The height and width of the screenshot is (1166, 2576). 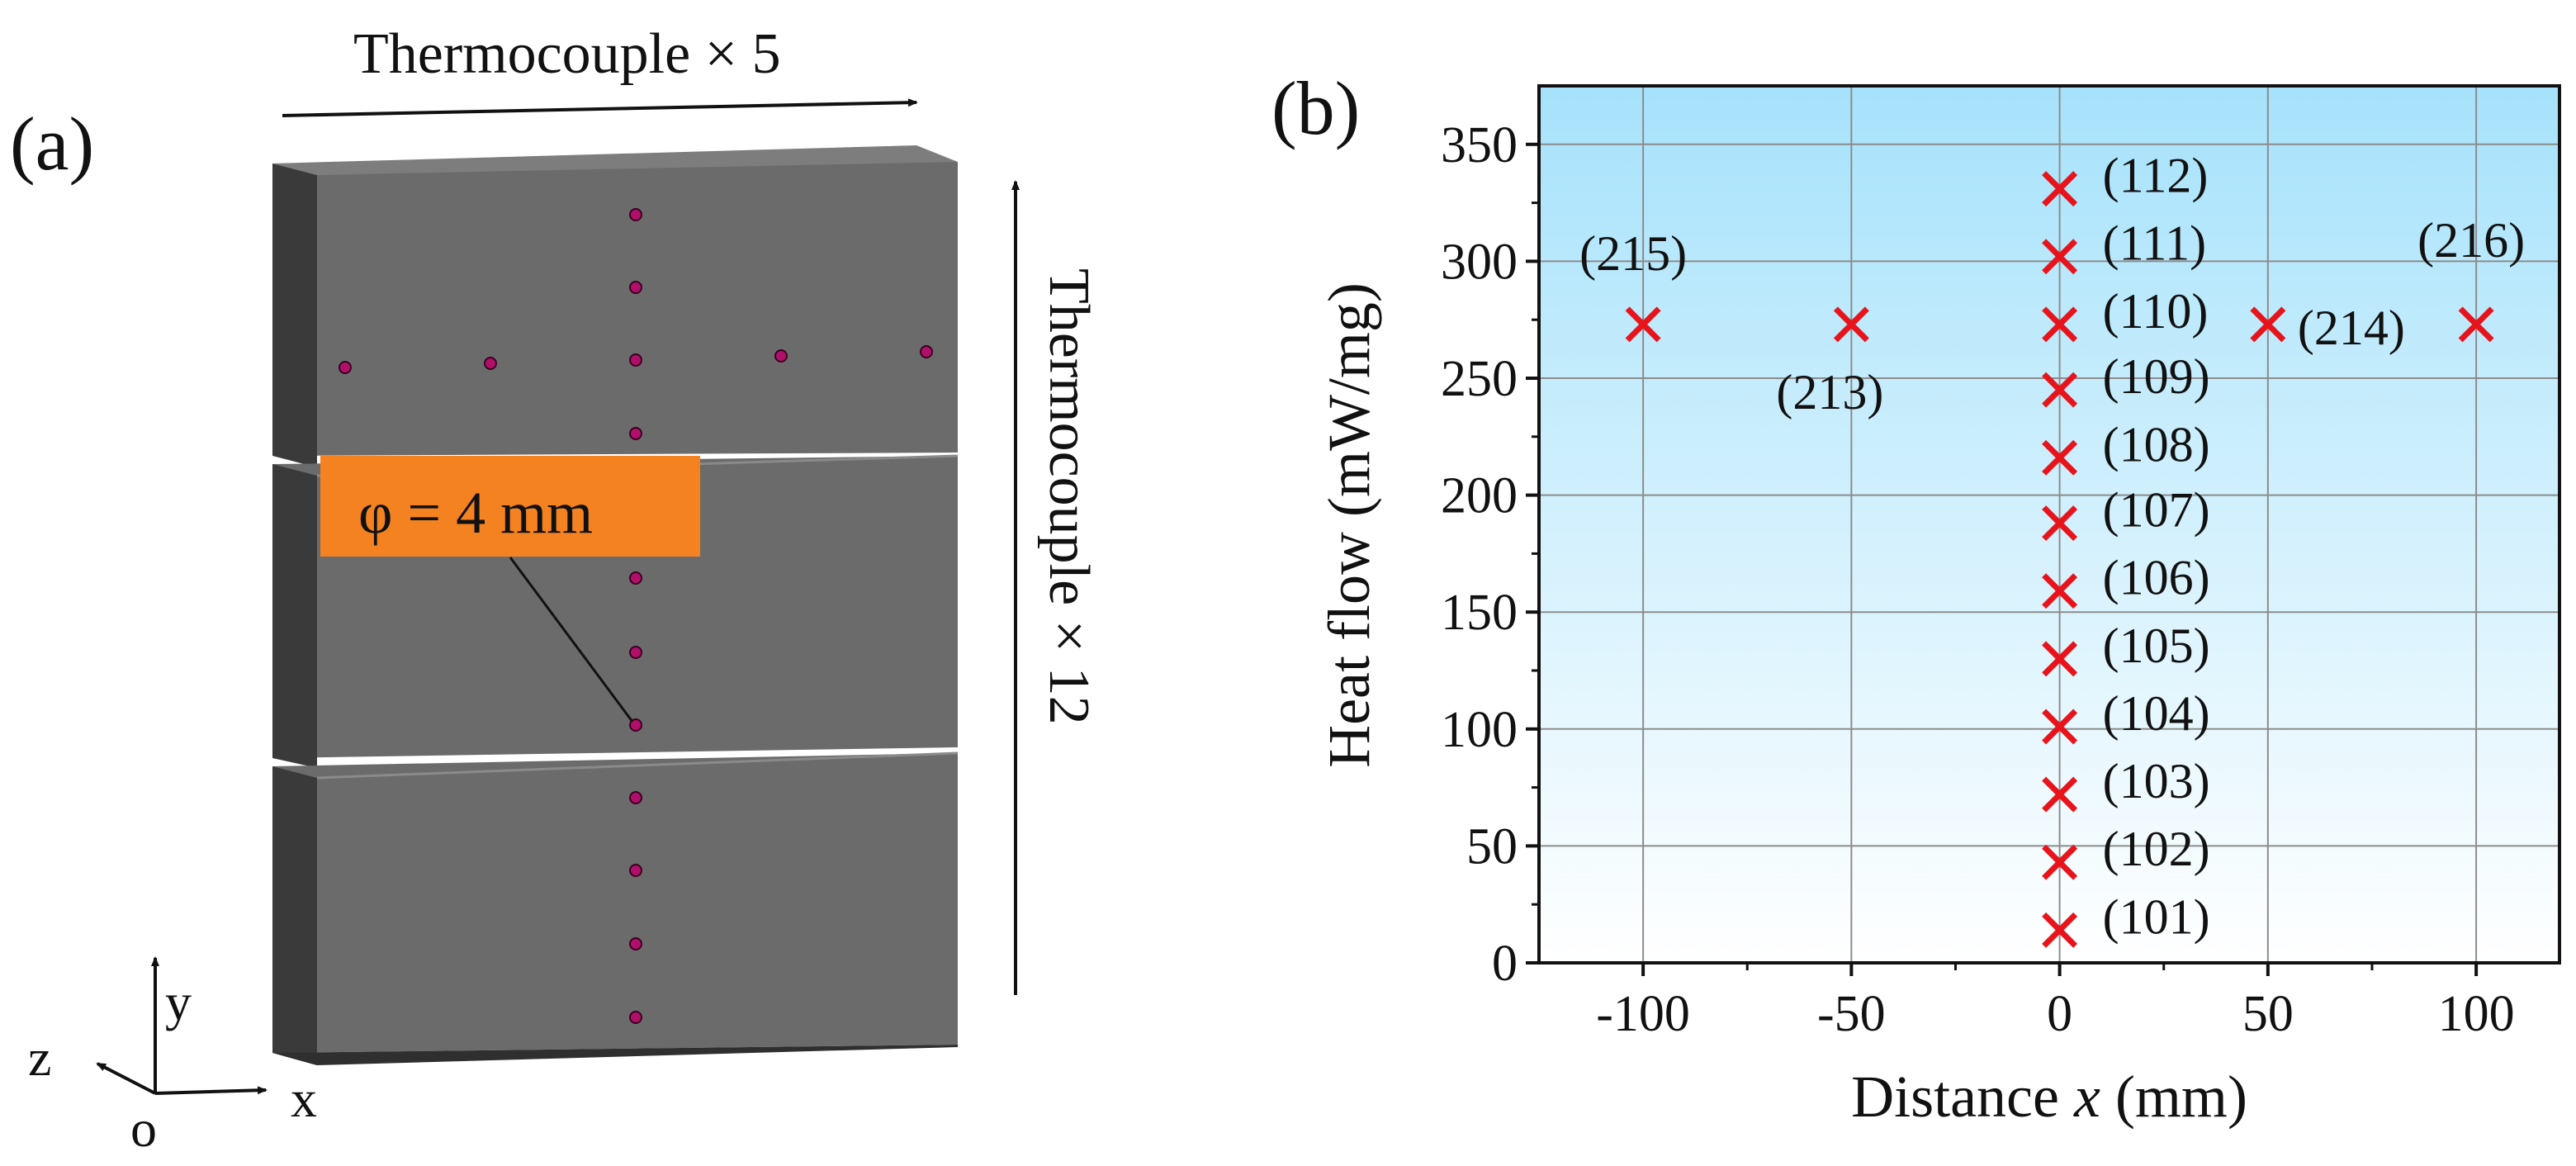 I want to click on axis-o-label: o, so click(x=143, y=1128).